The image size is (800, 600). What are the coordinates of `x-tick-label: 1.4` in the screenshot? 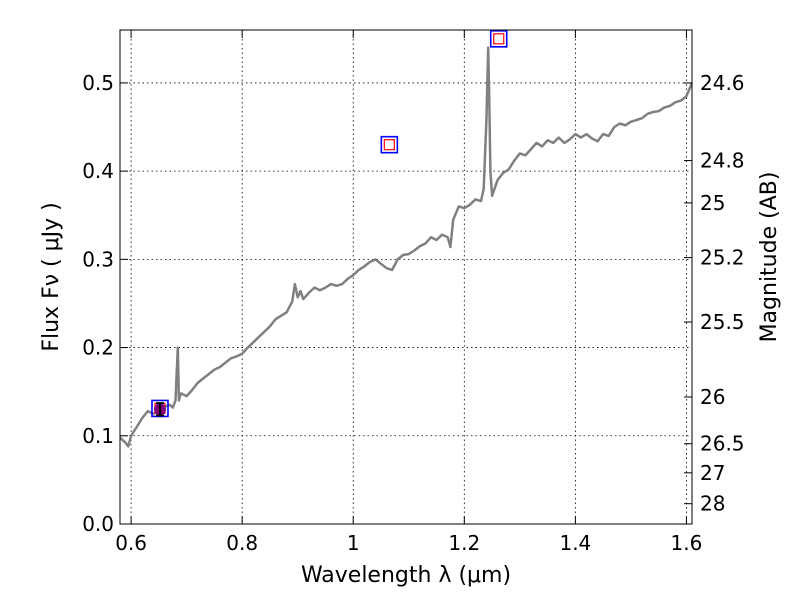 It's located at (575, 543).